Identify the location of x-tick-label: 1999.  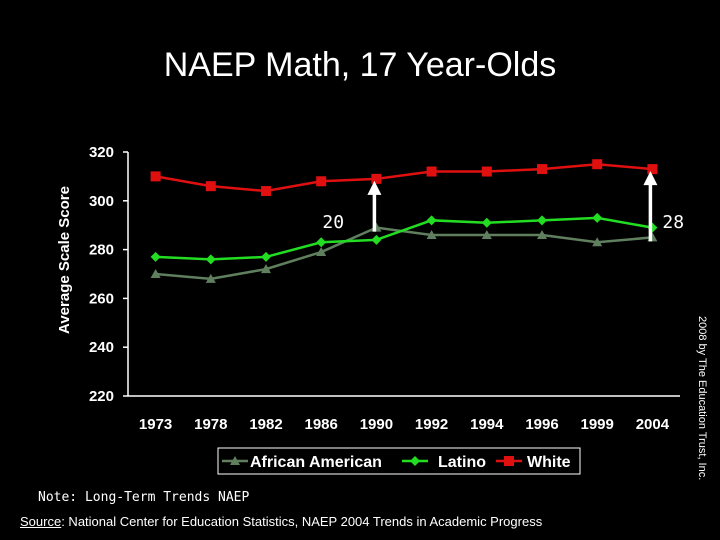
(597, 424).